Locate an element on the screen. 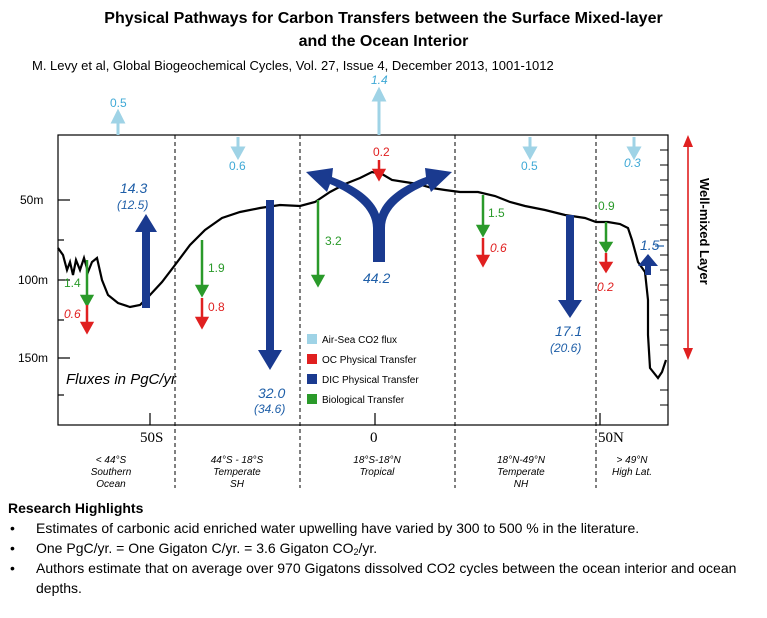 The image size is (767, 618). well-mixed-arrow-bottom is located at coordinates (688, 354).